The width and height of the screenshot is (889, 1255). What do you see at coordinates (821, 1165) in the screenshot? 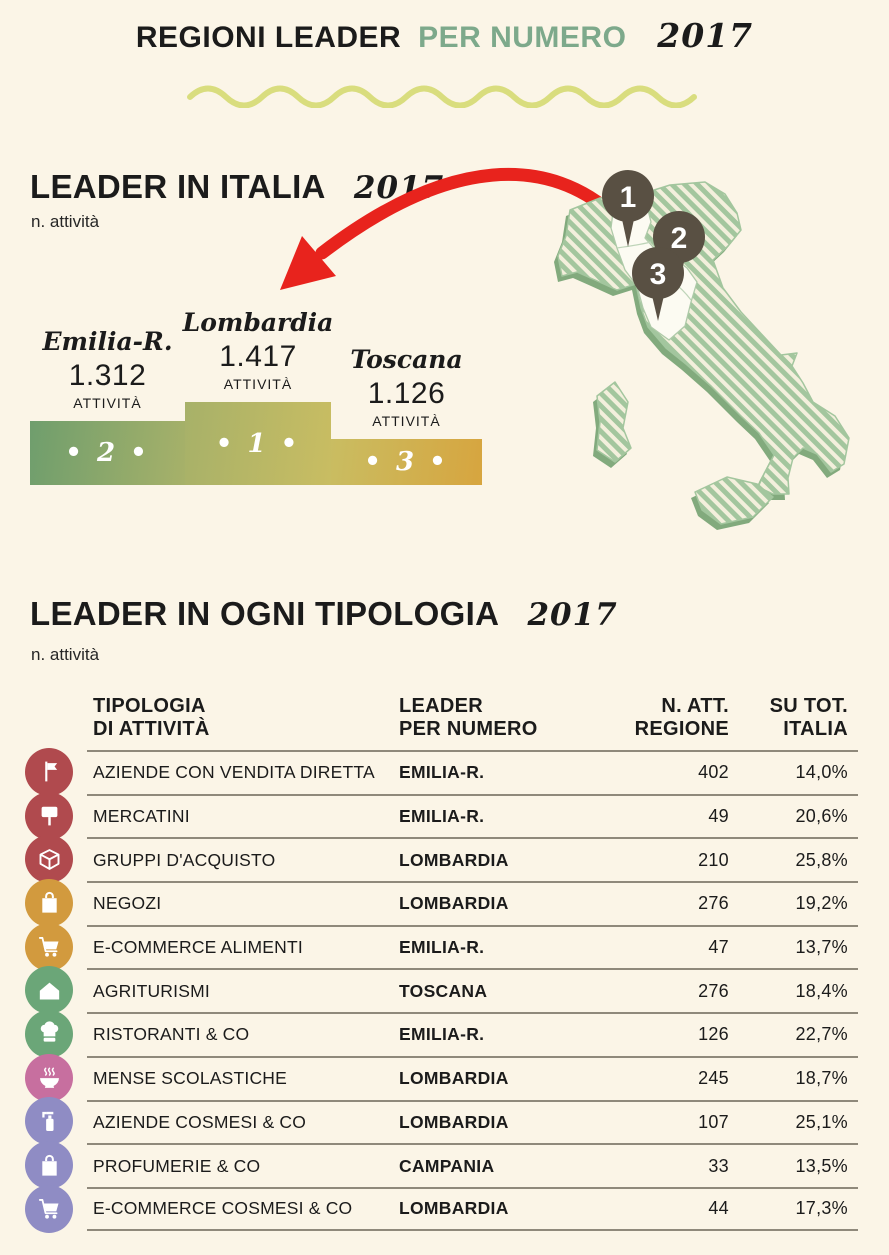
I see `row-pct: 13,5%` at bounding box center [821, 1165].